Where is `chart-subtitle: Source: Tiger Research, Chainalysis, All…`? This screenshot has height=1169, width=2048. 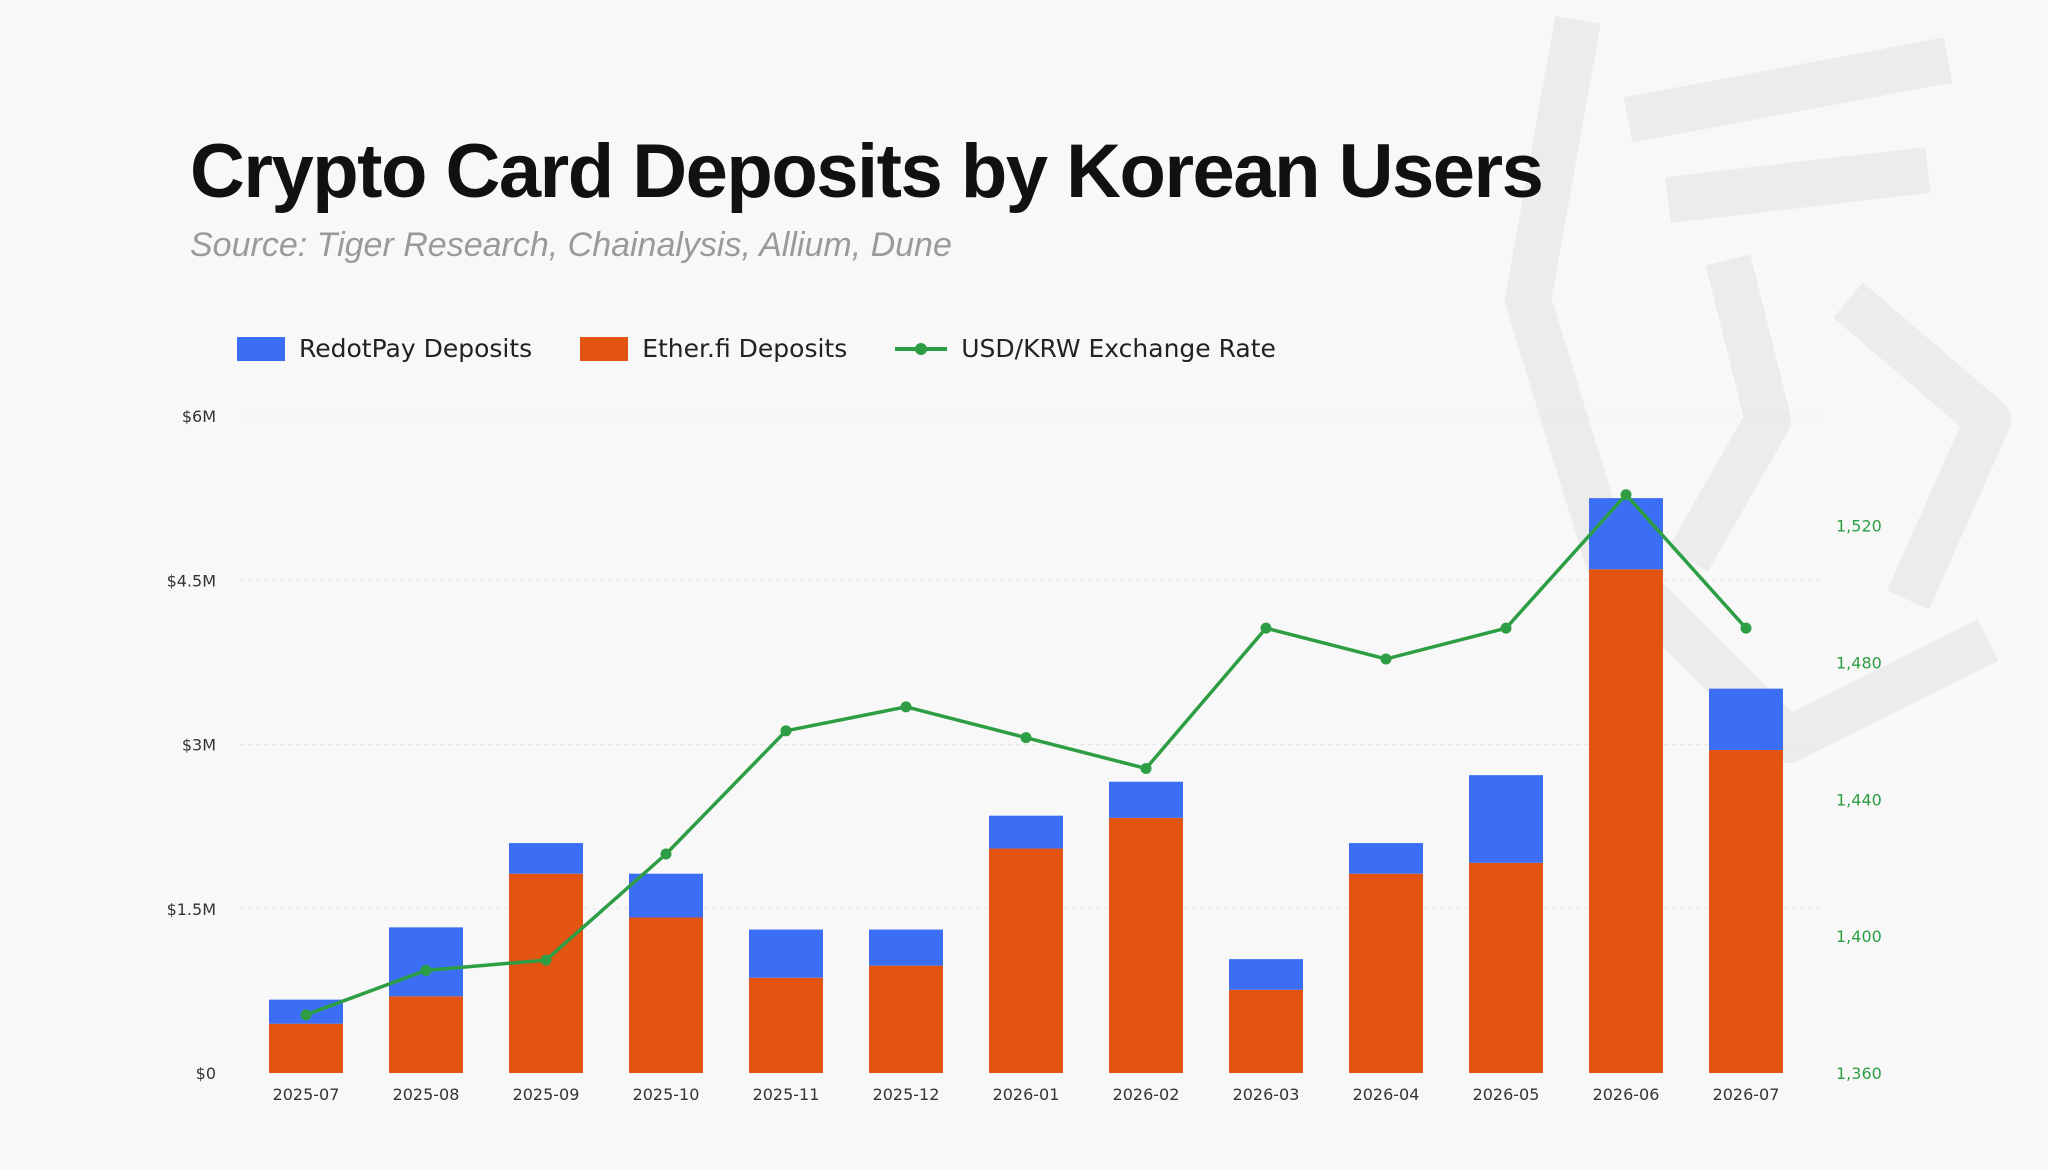 chart-subtitle: Source: Tiger Research, Chainalysis, All… is located at coordinates (571, 245).